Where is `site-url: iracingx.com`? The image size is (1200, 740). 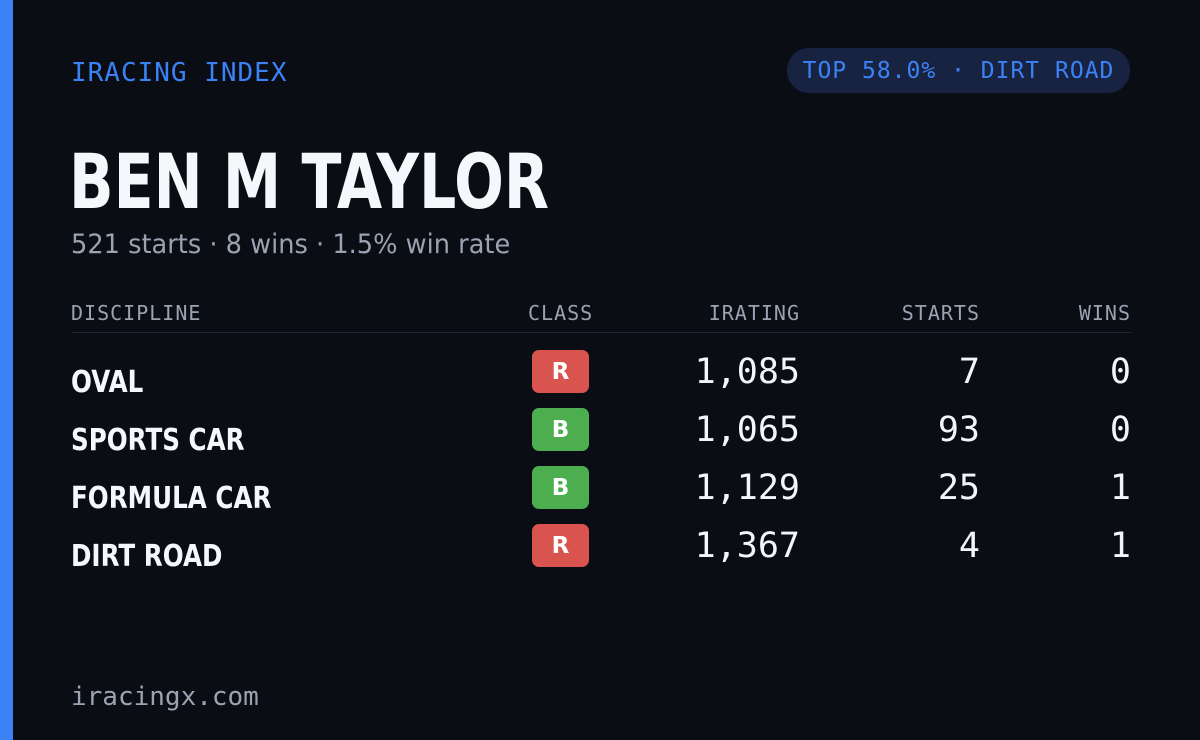
site-url: iracingx.com is located at coordinates (165, 697).